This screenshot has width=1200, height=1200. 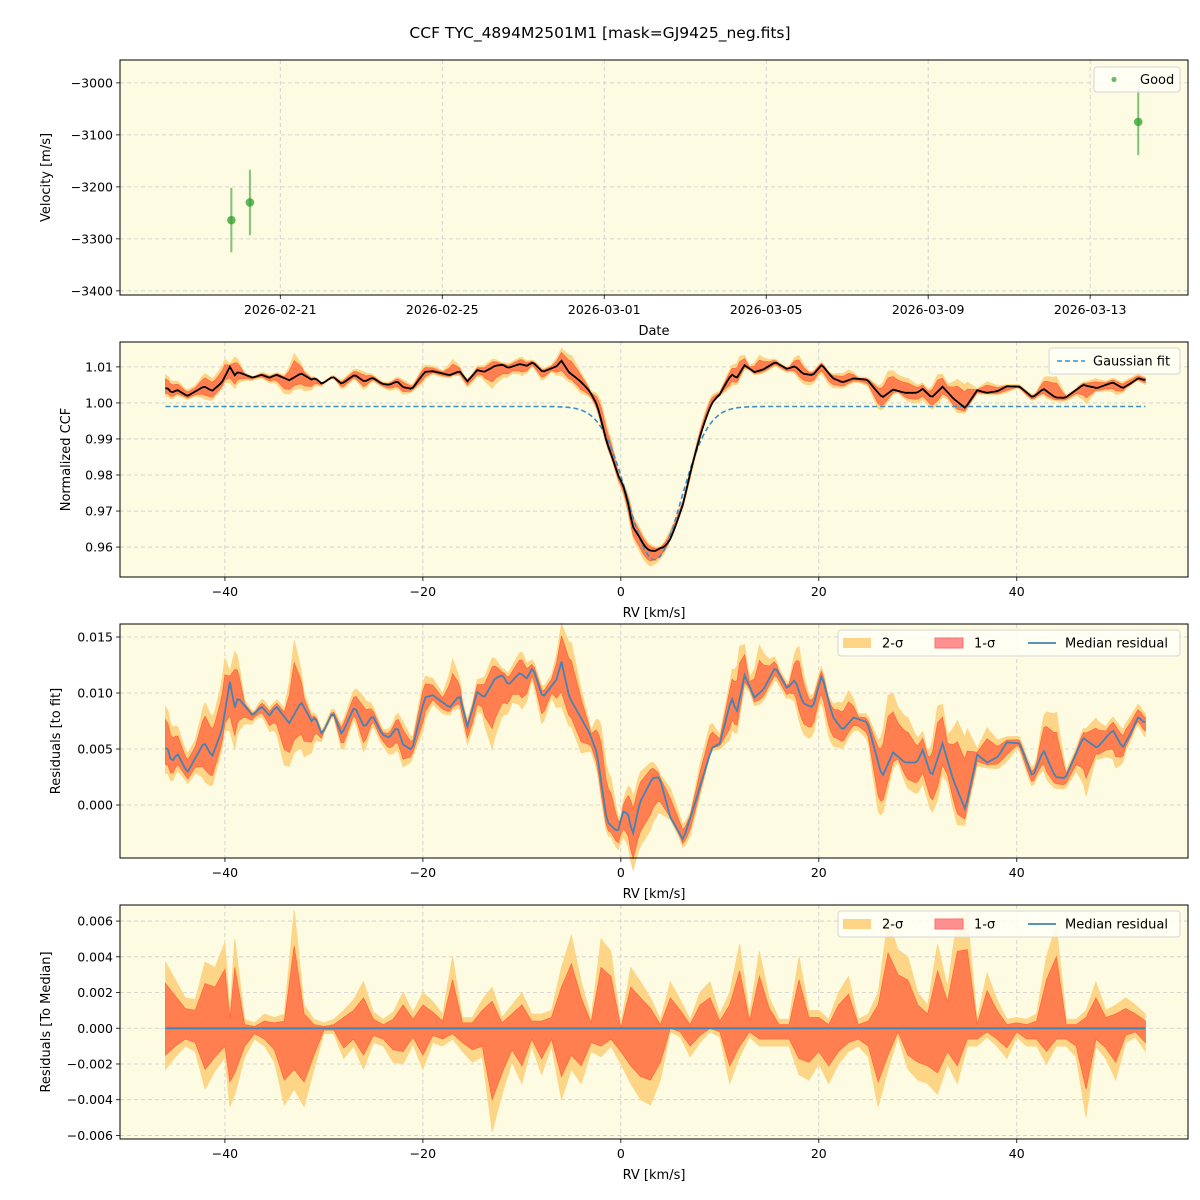 I want to click on y-tick-label: 0.015, so click(x=95, y=636).